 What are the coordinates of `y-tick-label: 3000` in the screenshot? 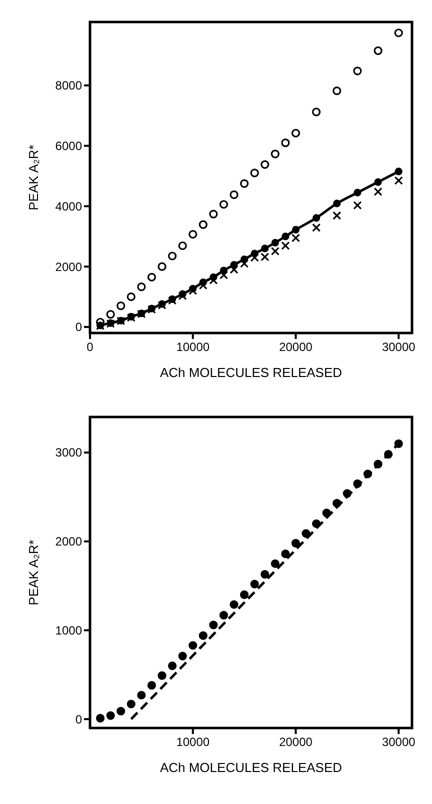 It's located at (68, 453).